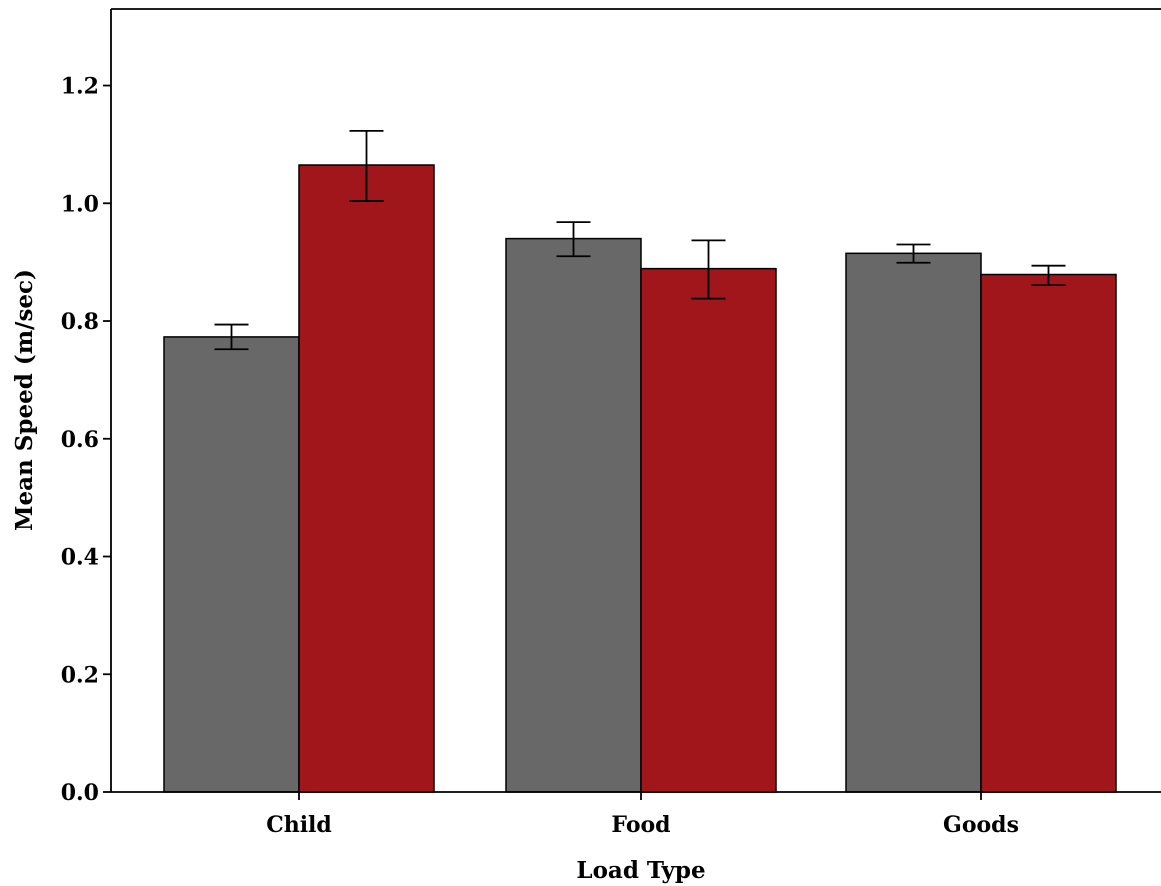 The image size is (1161, 886). Describe the element at coordinates (24, 400) in the screenshot. I see `y-axis-title: Mean Speed (m/sec)` at that location.